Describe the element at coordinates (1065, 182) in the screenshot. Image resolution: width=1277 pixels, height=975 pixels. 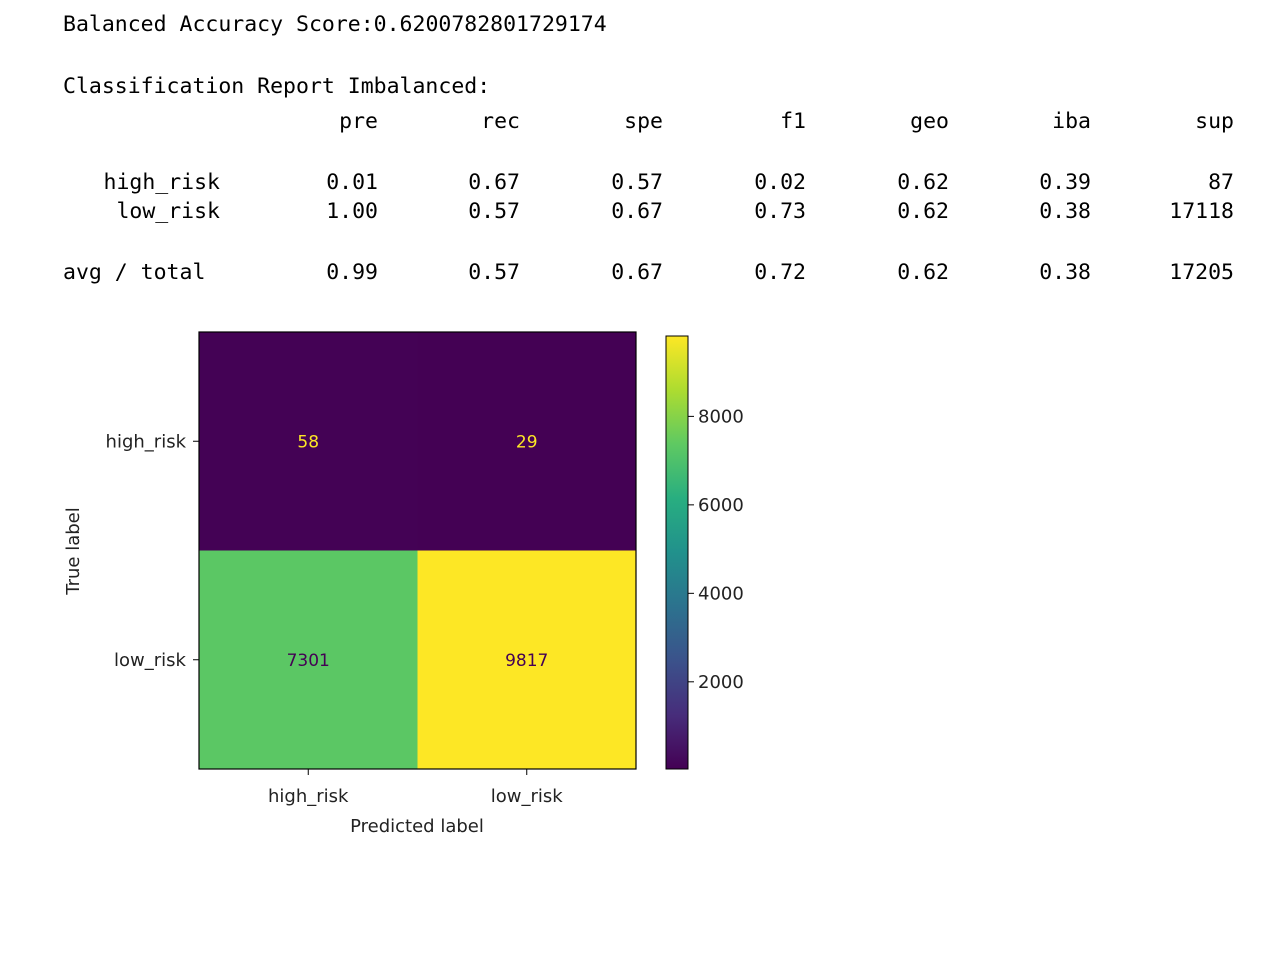
I see `table-cell: 0.39` at that location.